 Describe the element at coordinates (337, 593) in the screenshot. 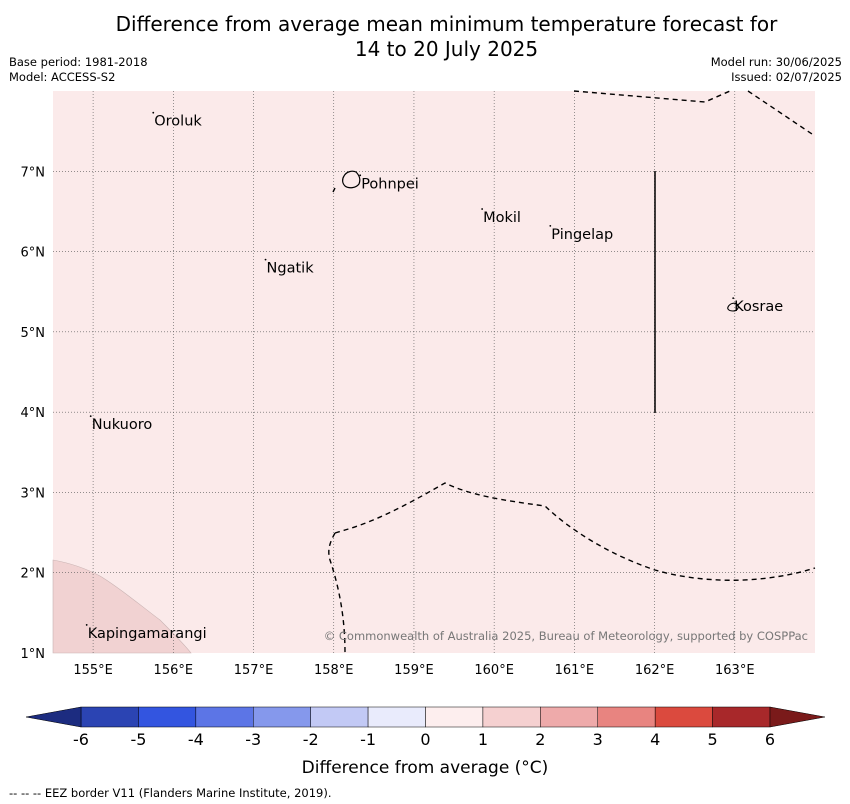

I see `eez-border-southwest` at that location.